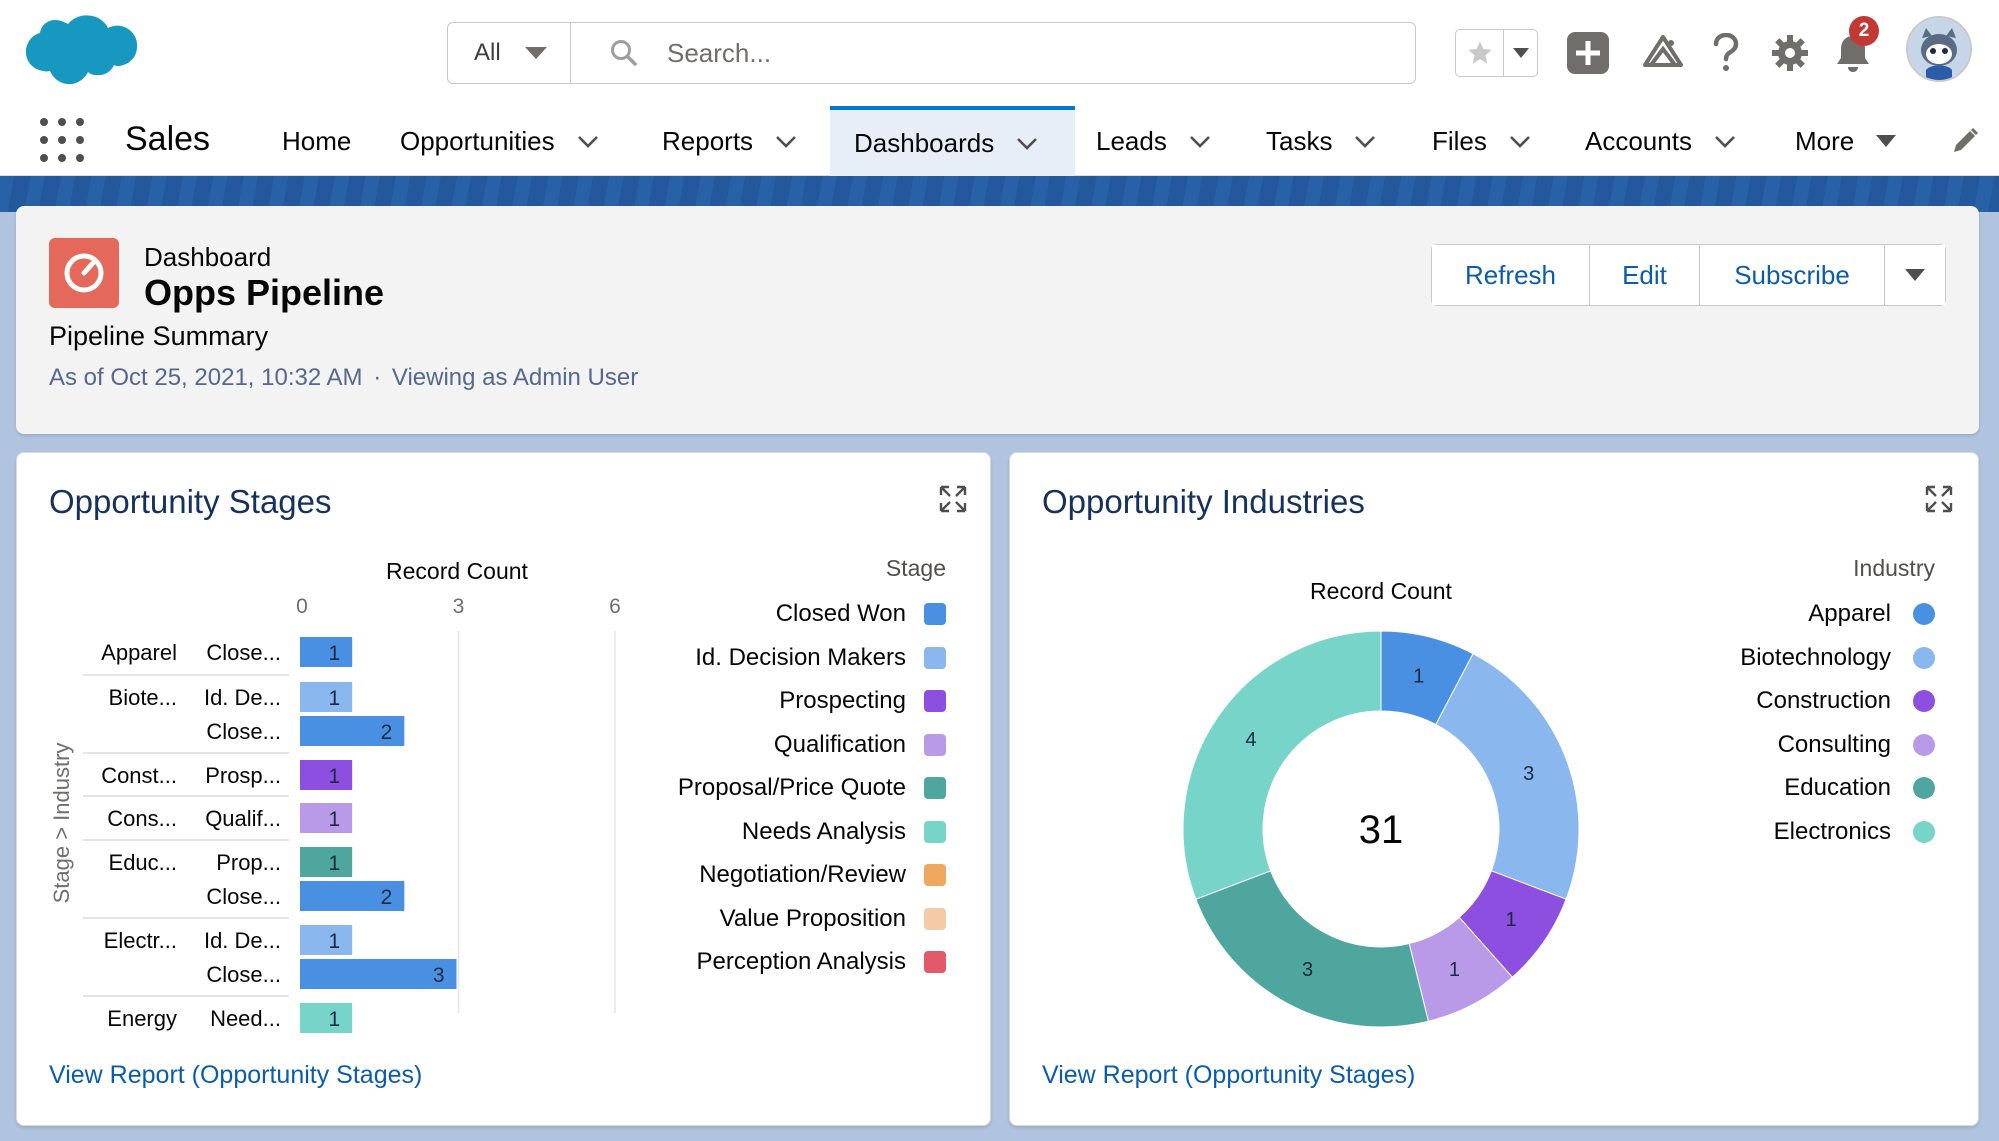 Image resolution: width=1999 pixels, height=1141 pixels. What do you see at coordinates (334, 698) in the screenshot?
I see `bar-value-label: 1` at bounding box center [334, 698].